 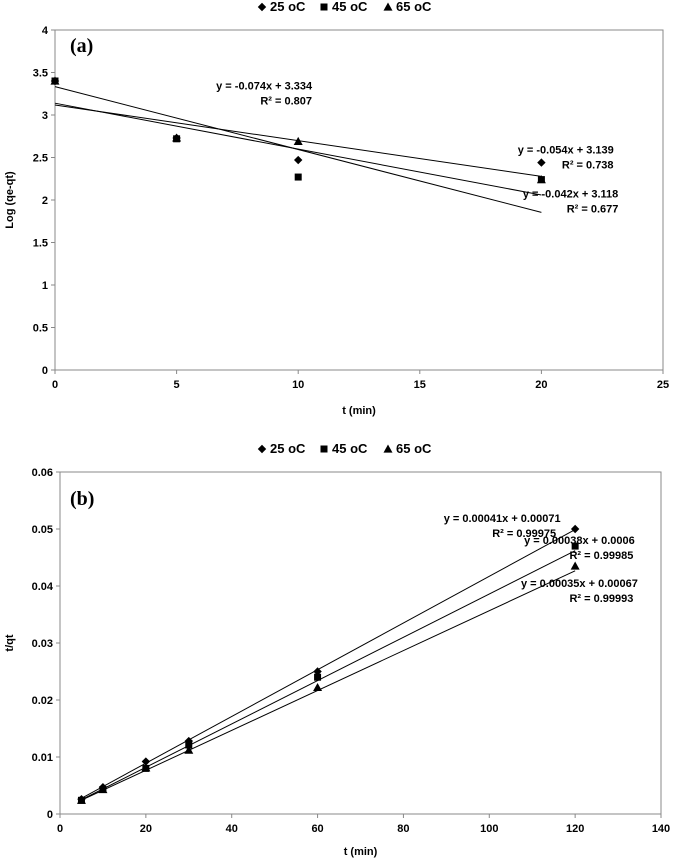 What do you see at coordinates (82, 499) in the screenshot?
I see `panel-label: (b)` at bounding box center [82, 499].